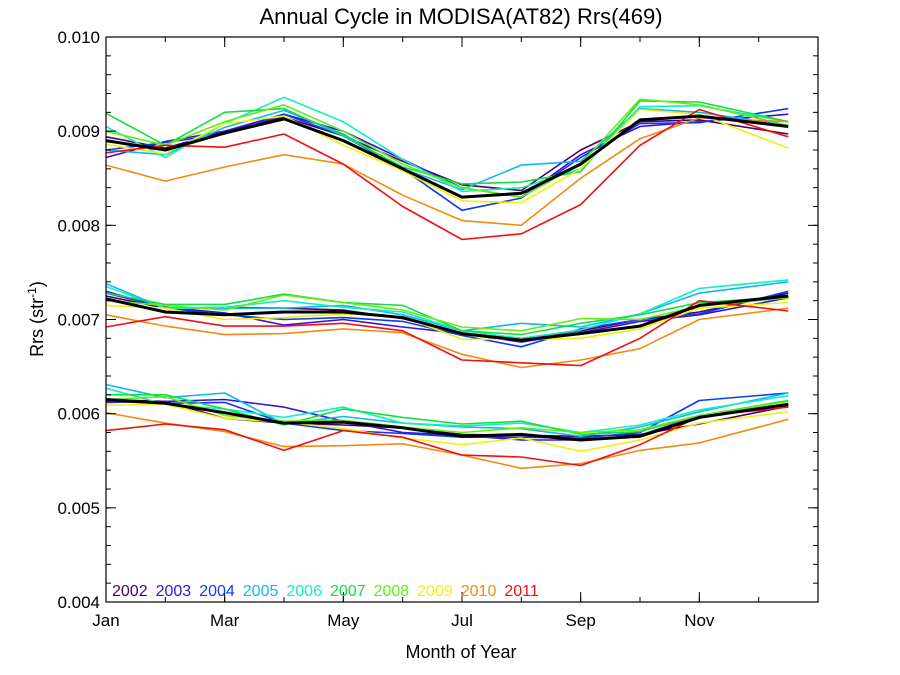 This screenshot has height=675, width=900. I want to click on legend-entry-2009: 2009, so click(435, 591).